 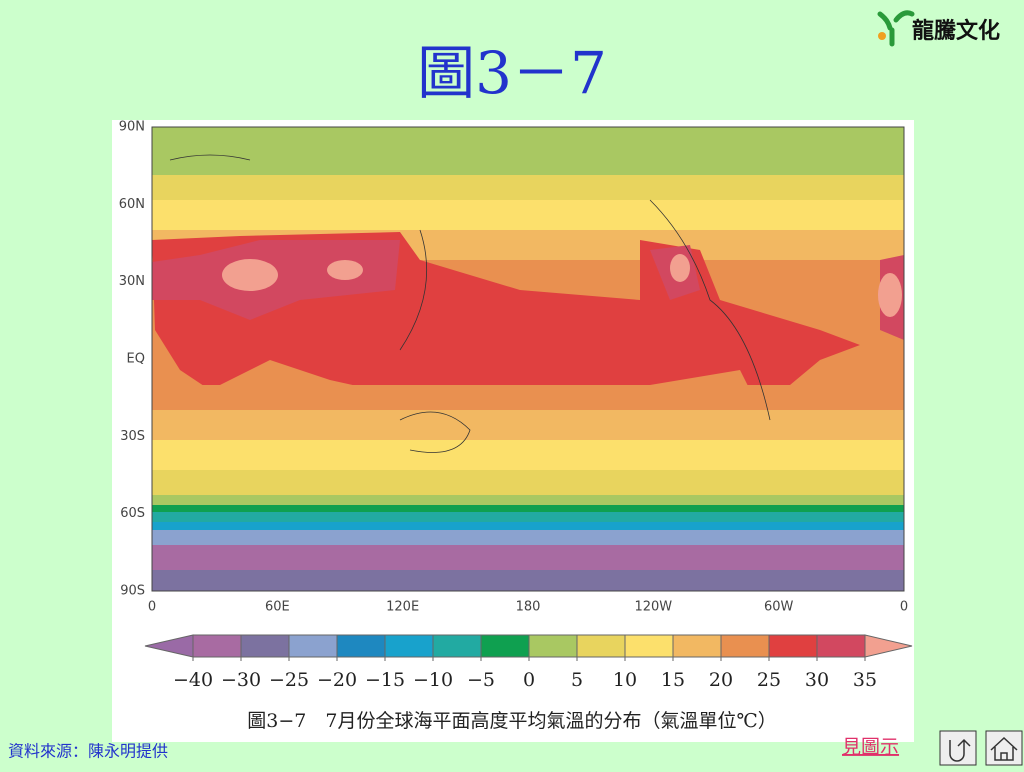 What do you see at coordinates (132, 436) in the screenshot?
I see `latitude-label: 30S` at bounding box center [132, 436].